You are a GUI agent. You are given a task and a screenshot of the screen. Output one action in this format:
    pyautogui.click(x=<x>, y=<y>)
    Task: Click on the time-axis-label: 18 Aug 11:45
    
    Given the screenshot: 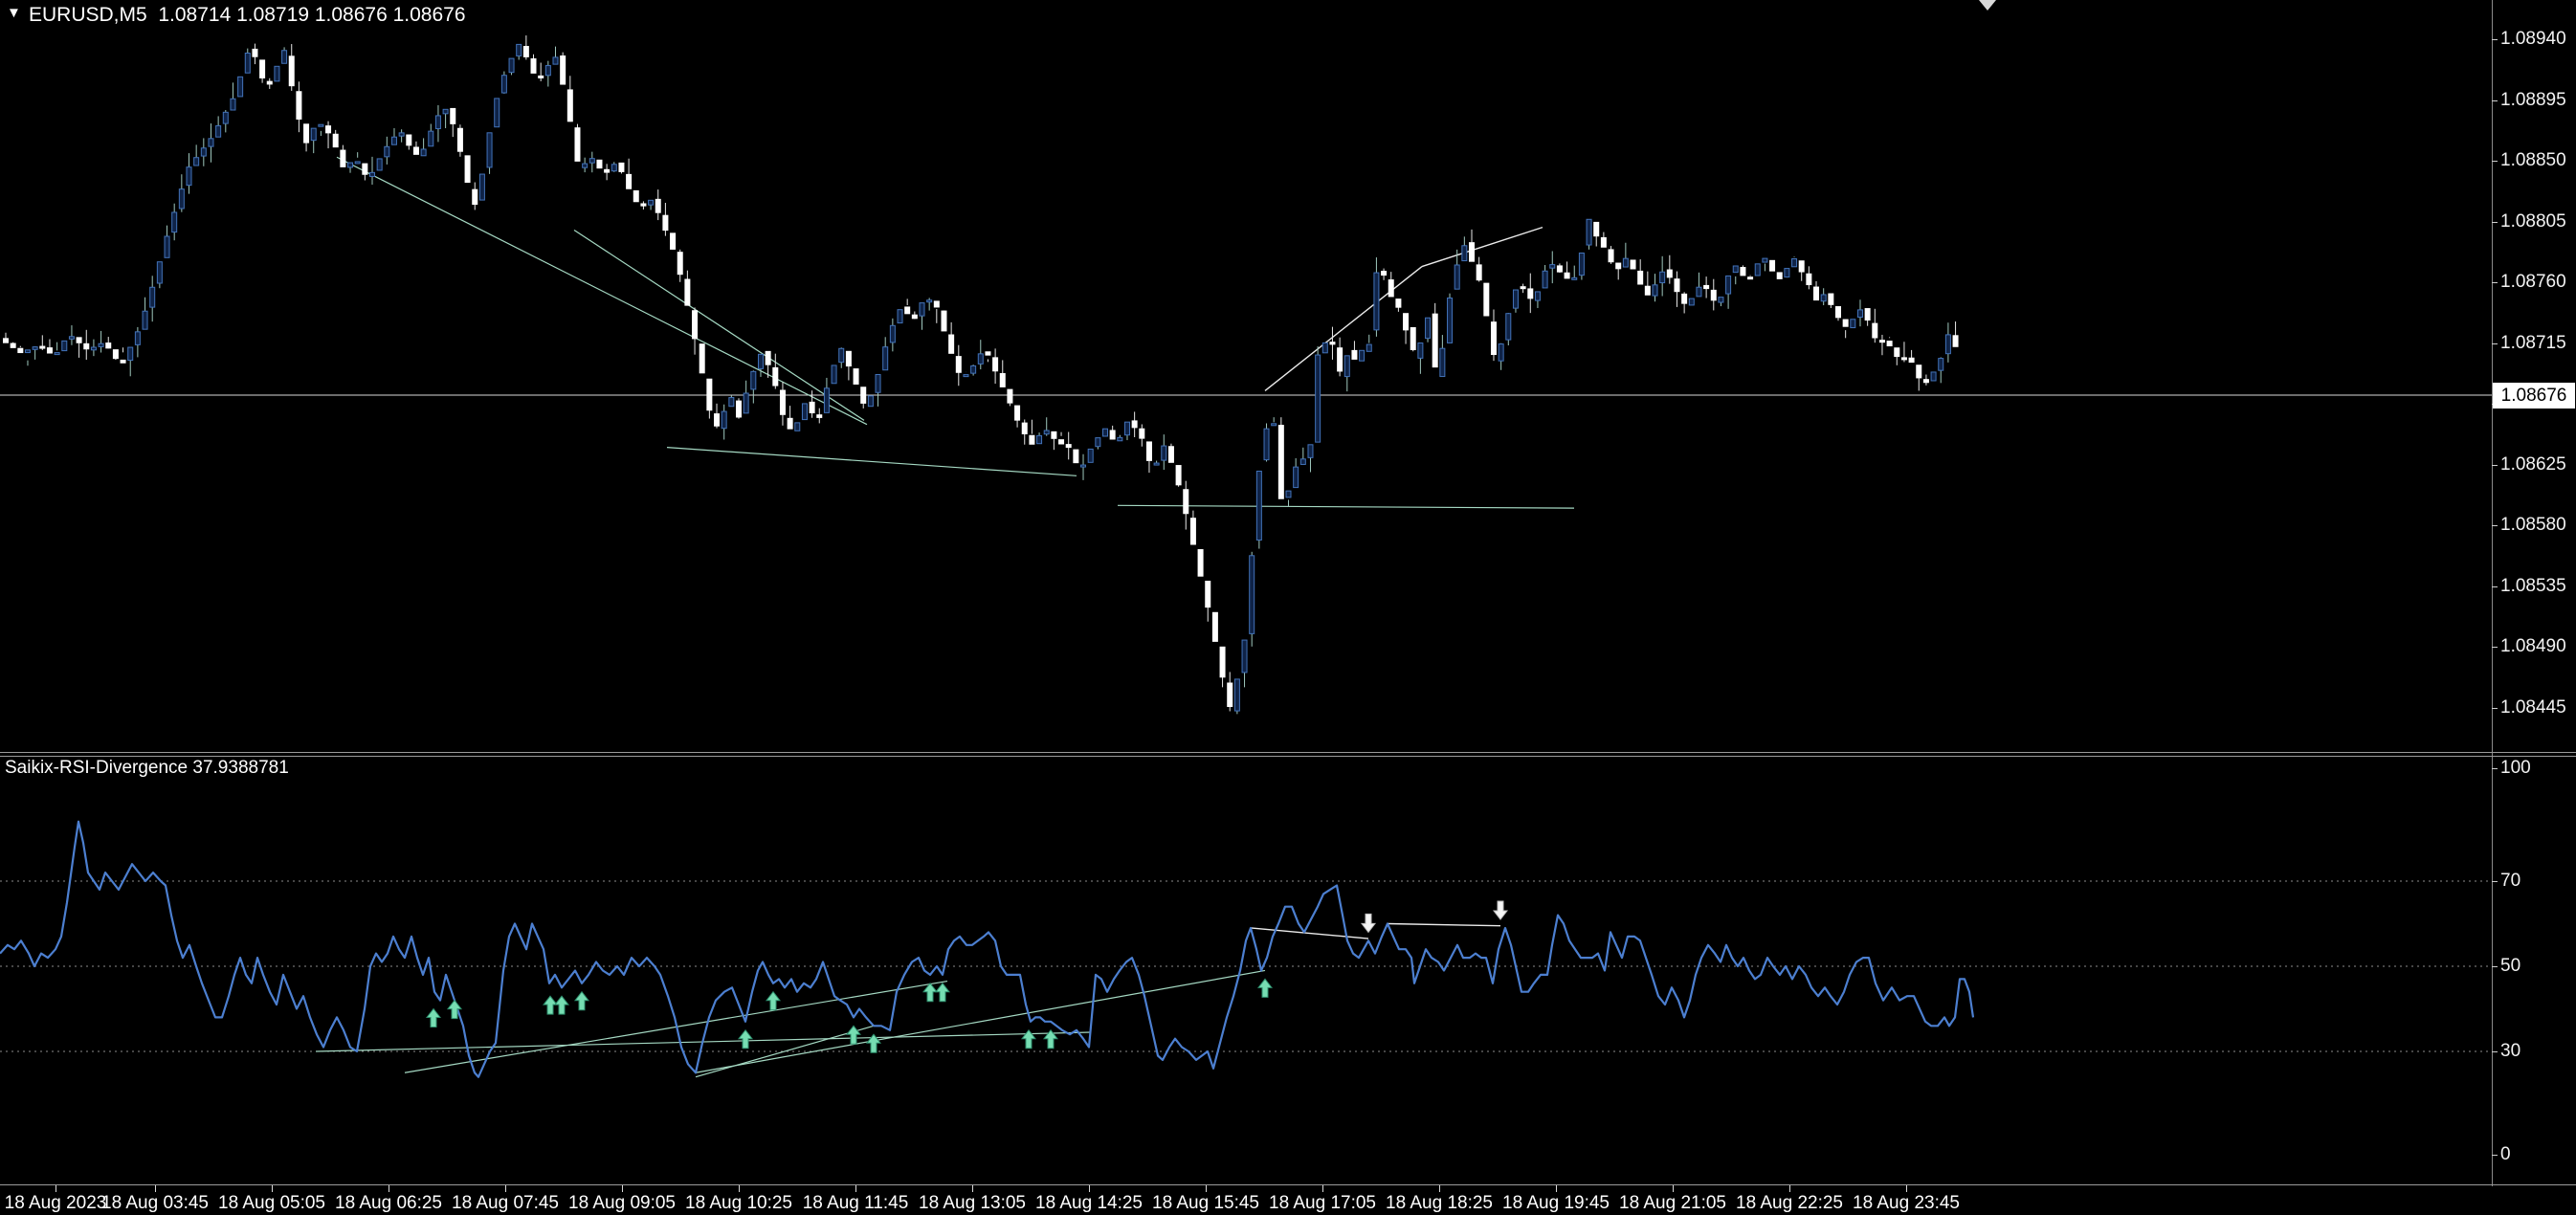 What is the action you would take?
    pyautogui.click(x=855, y=1203)
    